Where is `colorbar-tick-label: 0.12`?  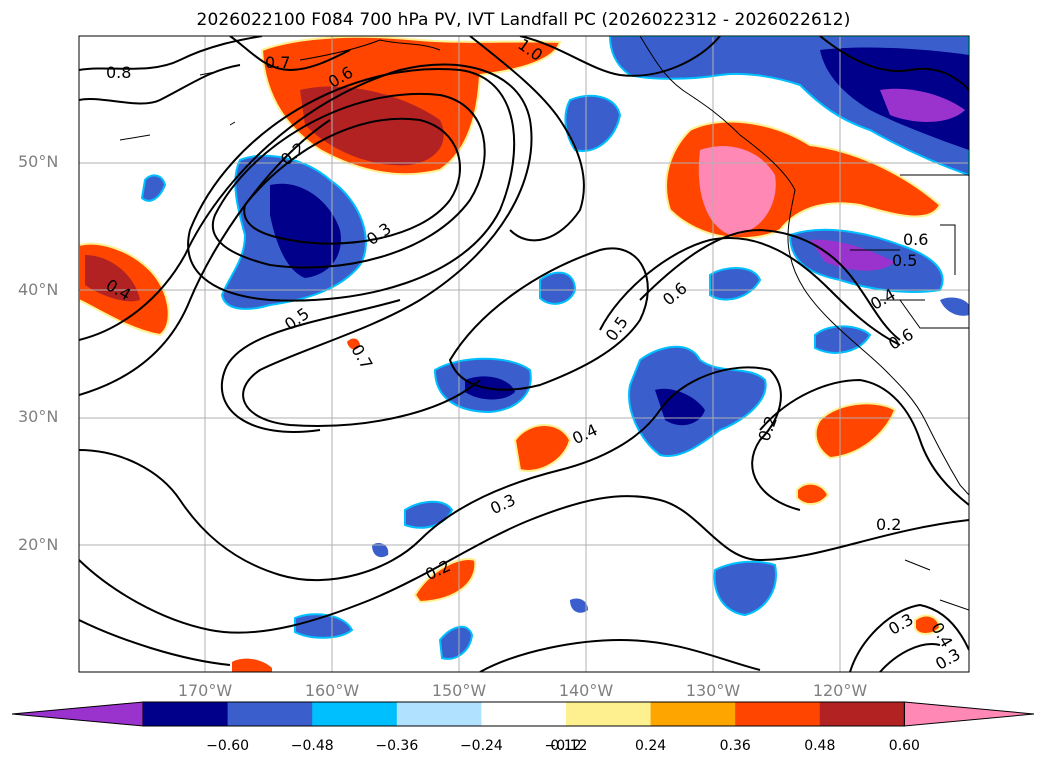 colorbar-tick-label: 0.12 is located at coordinates (566, 746).